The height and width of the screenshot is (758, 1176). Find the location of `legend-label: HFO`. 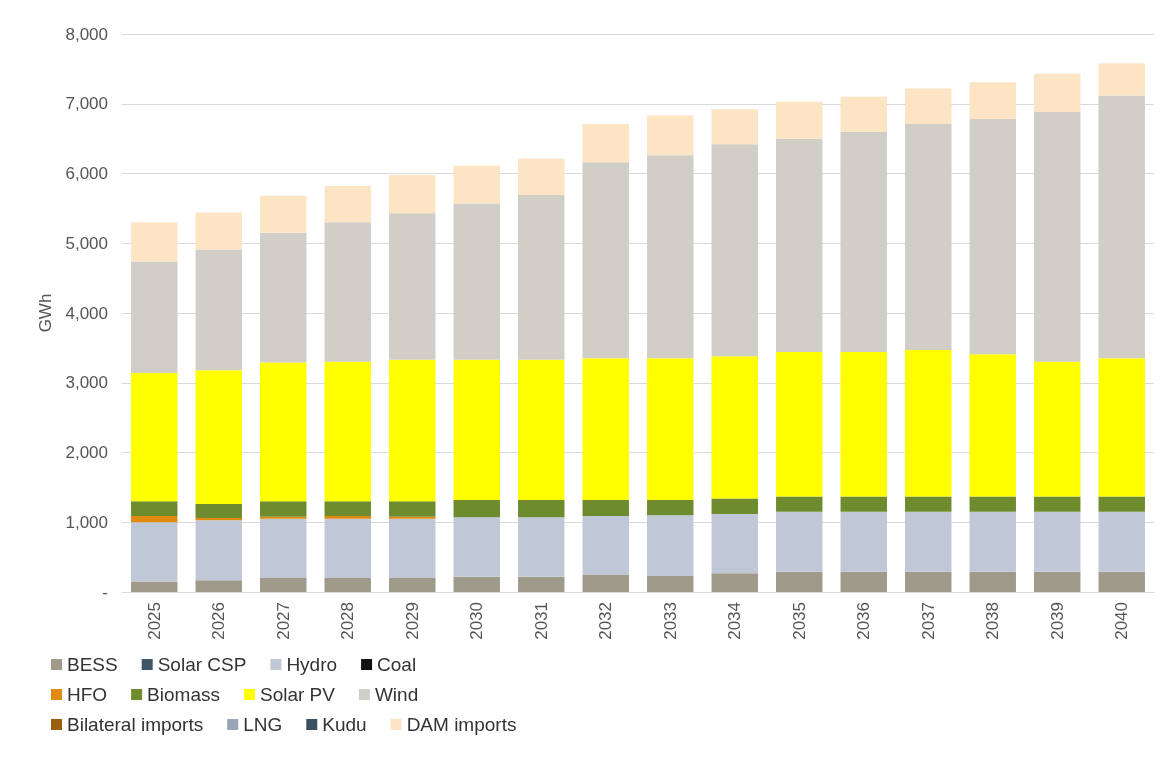

legend-label: HFO is located at coordinates (87, 694).